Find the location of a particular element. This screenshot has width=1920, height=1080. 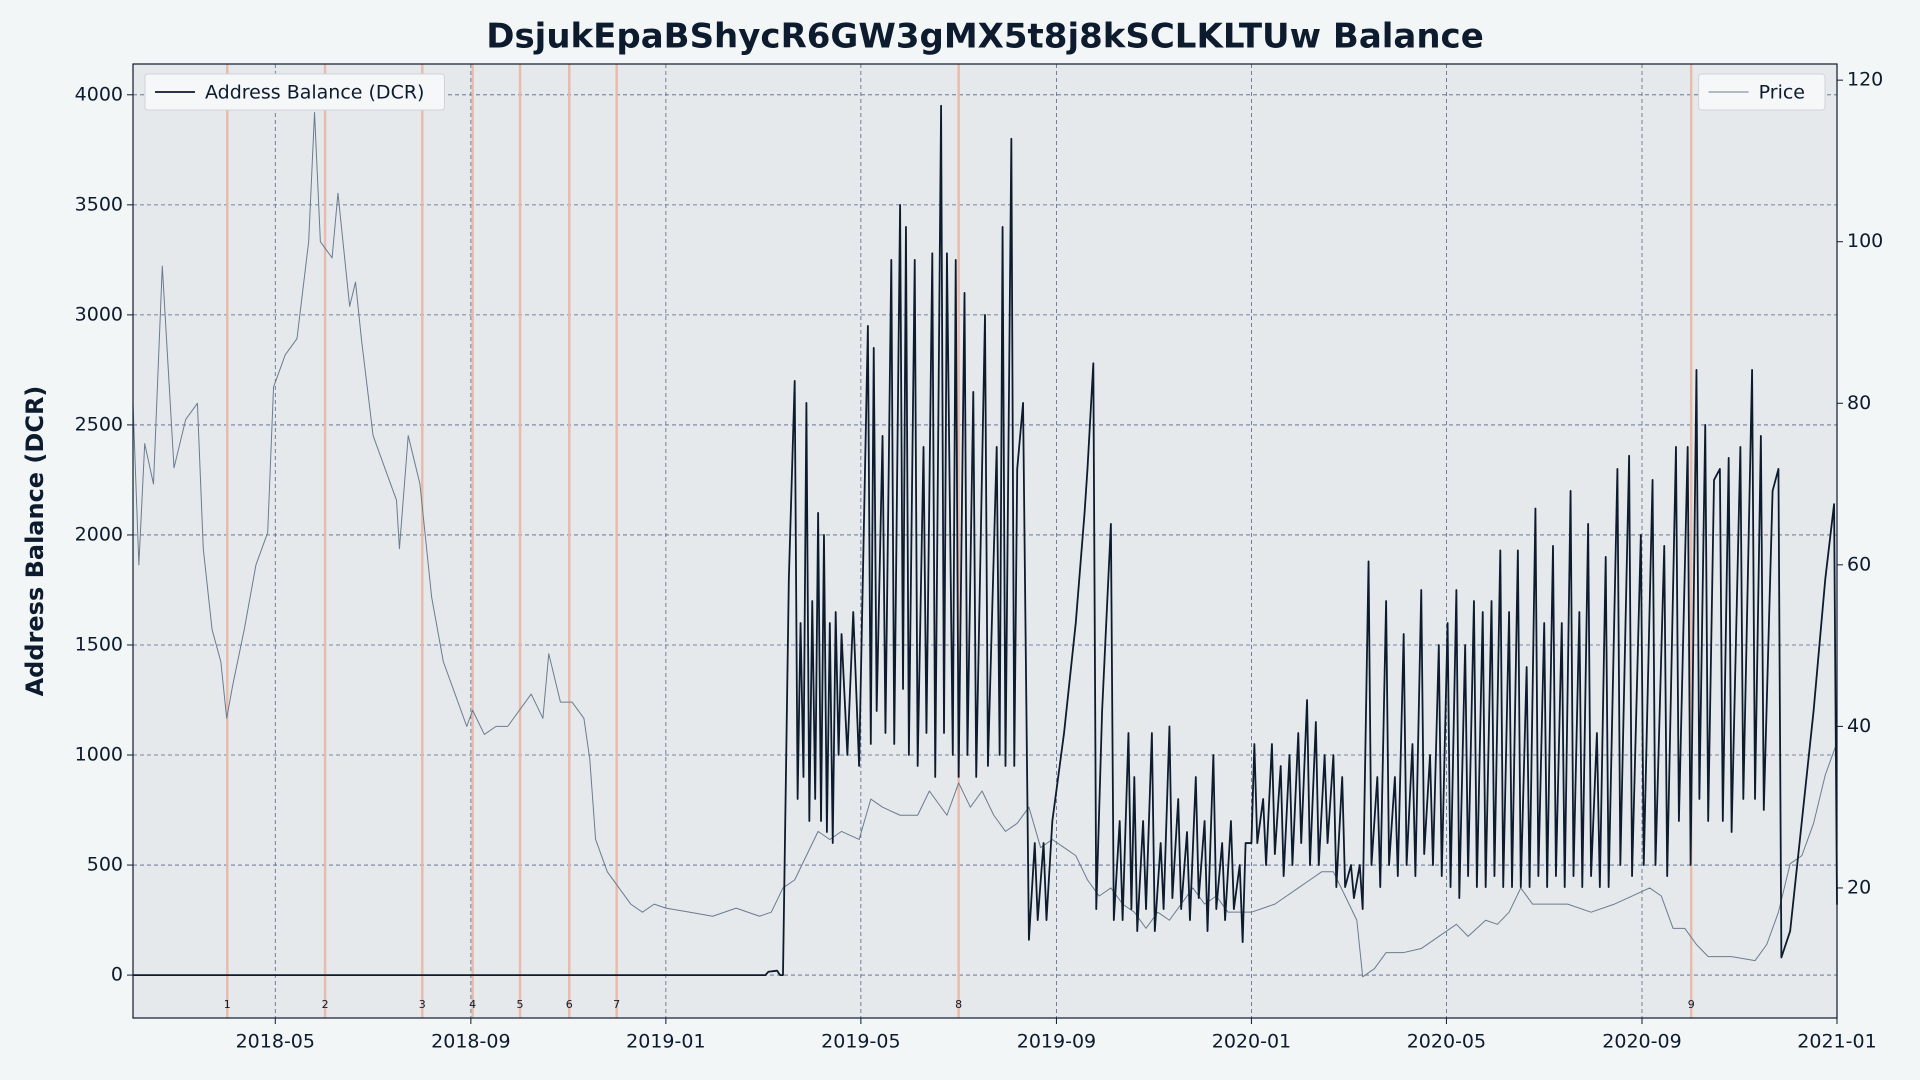

x-tick-label: 2018-09 is located at coordinates (470, 1042).